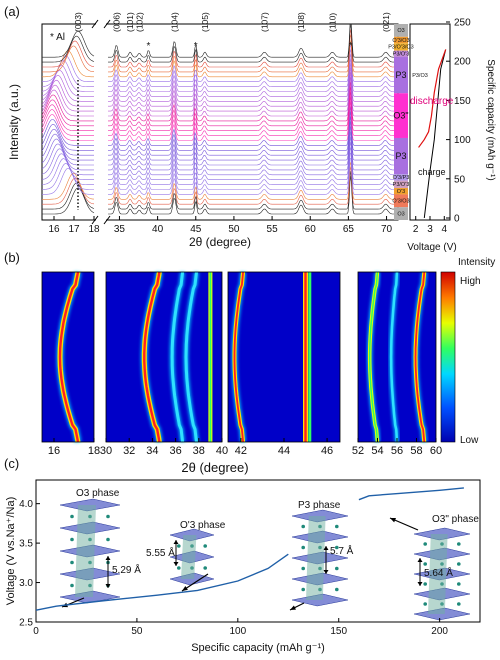 This screenshot has width=500, height=660. What do you see at coordinates (448, 357) in the screenshot?
I see `colorbar` at bounding box center [448, 357].